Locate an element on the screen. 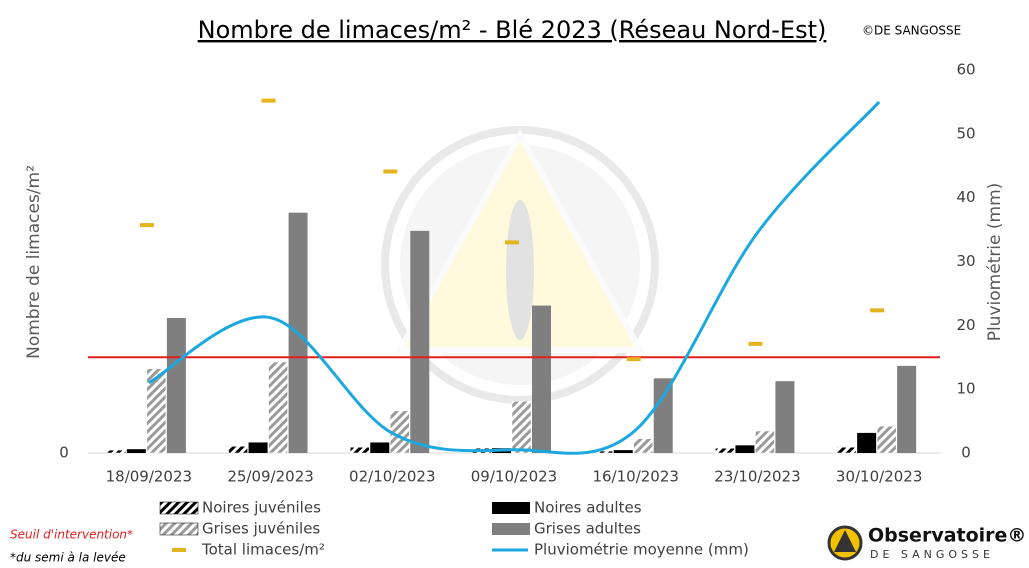 This screenshot has height=568, width=1029. y-axis-title: Nombre de limaces/m² is located at coordinates (34, 262).